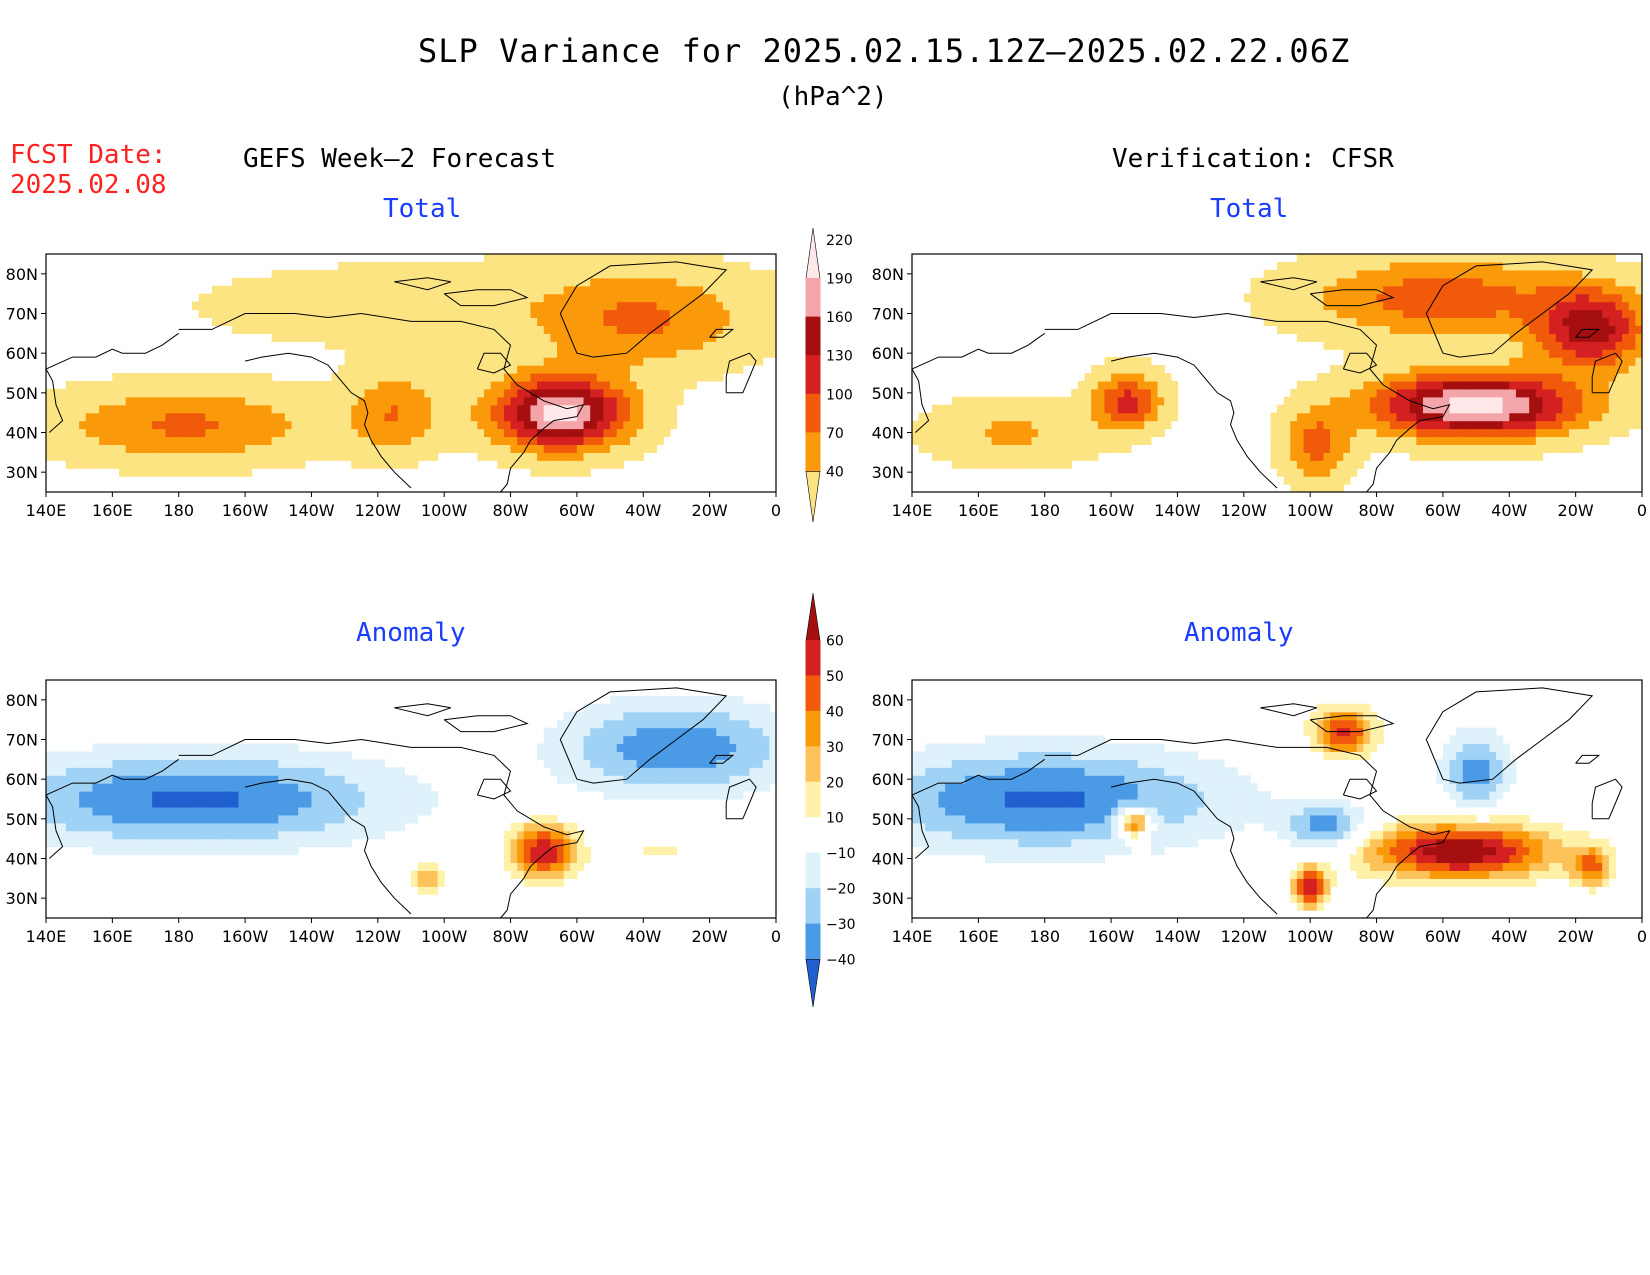  What do you see at coordinates (835, 641) in the screenshot?
I see `colorbar-label: 60` at bounding box center [835, 641].